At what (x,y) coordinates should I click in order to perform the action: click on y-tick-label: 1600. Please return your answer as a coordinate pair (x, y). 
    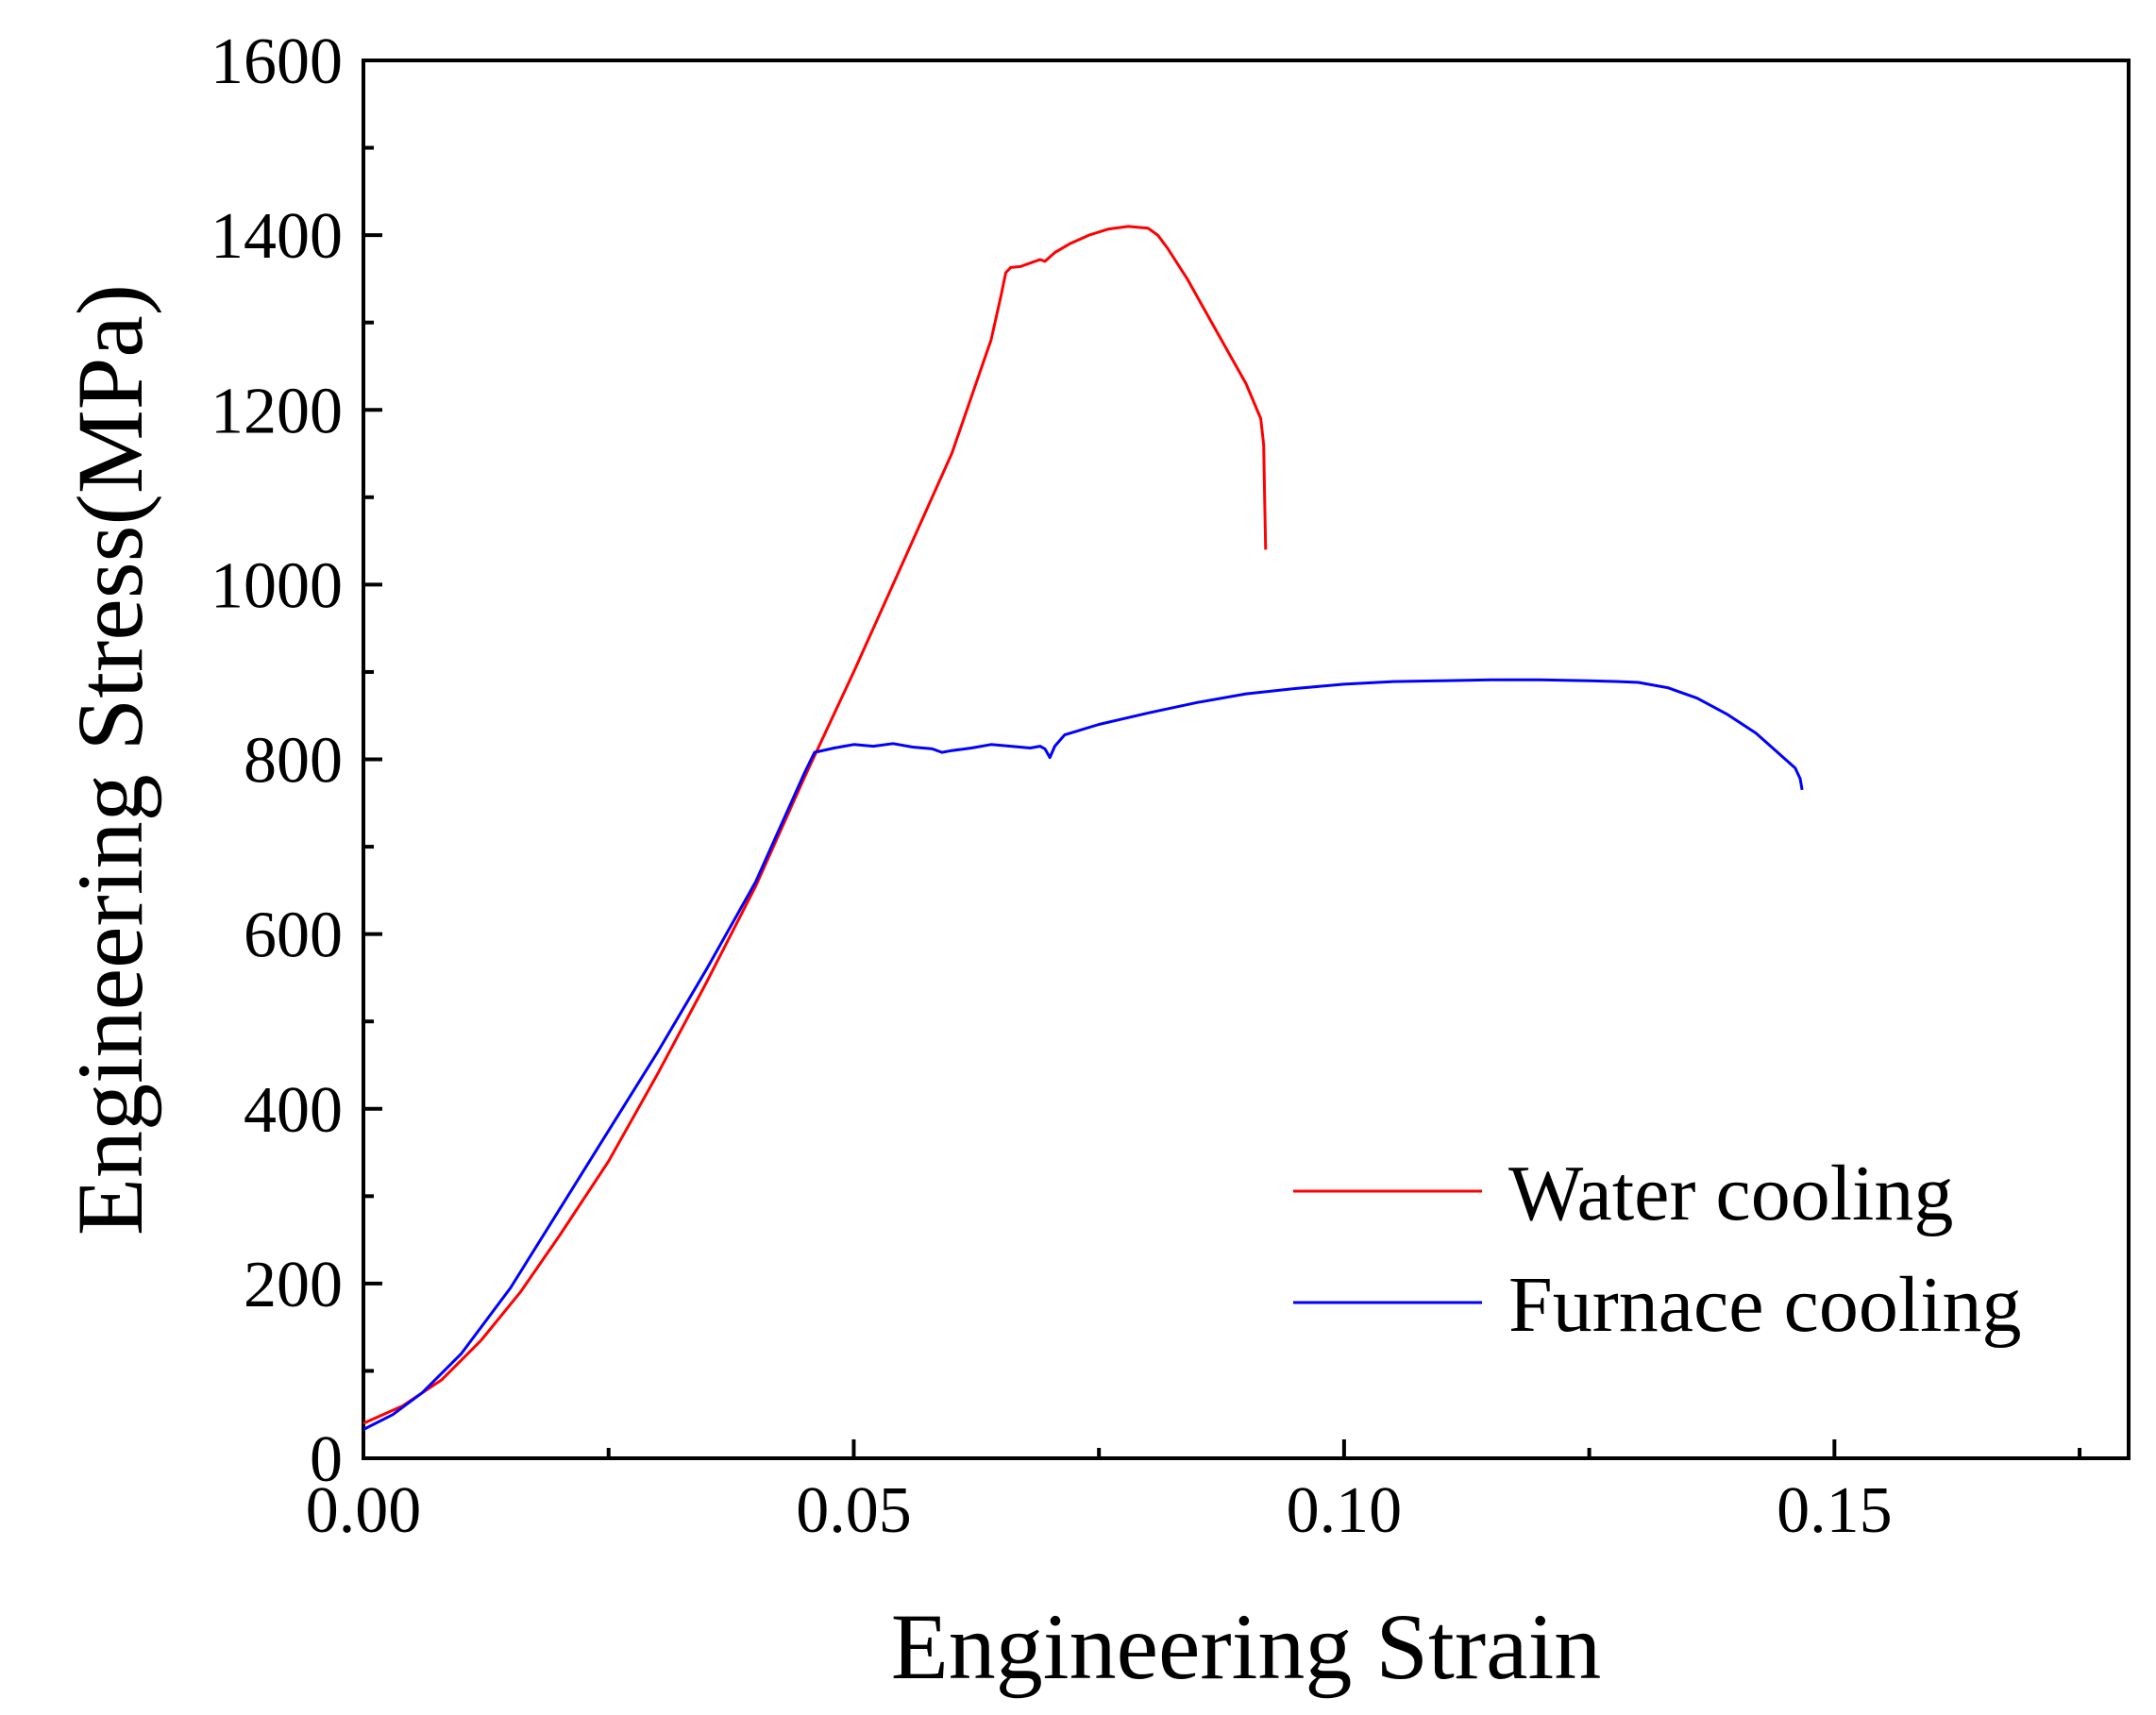
    Looking at the image, I should click on (277, 61).